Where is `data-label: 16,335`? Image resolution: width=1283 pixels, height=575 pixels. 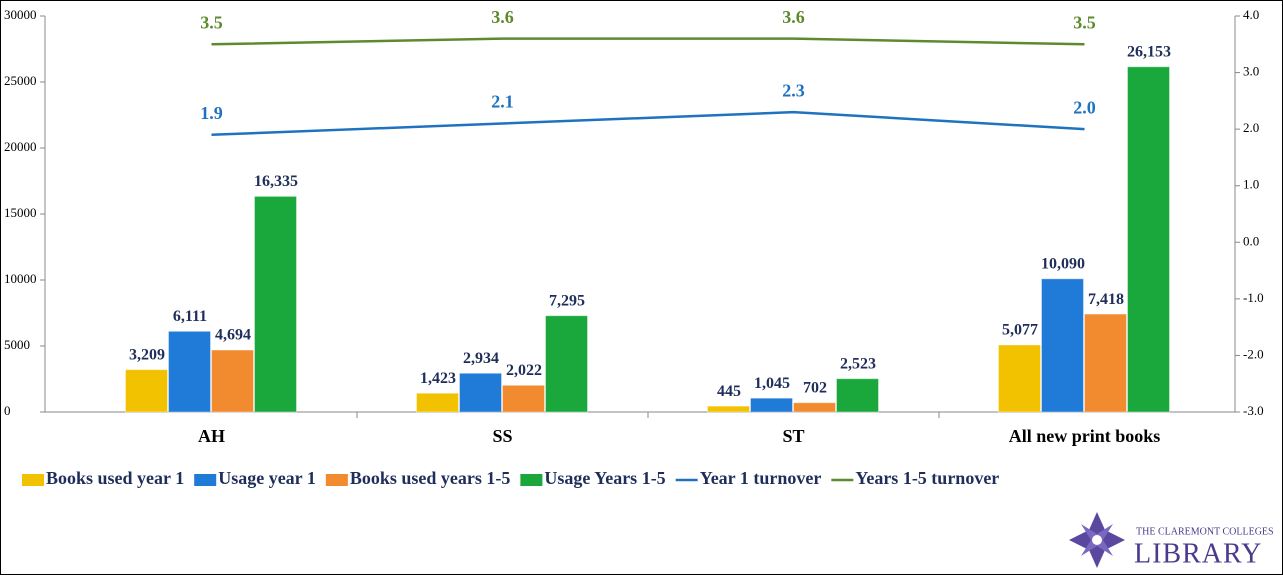 data-label: 16,335 is located at coordinates (276, 181).